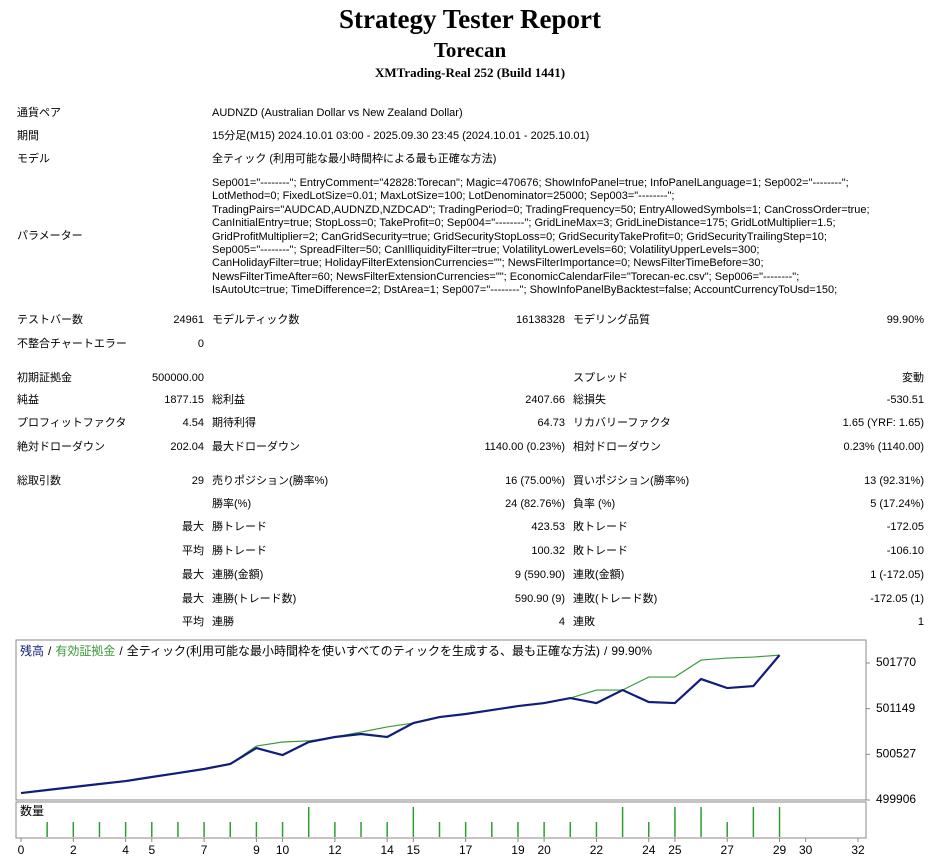 The image size is (940, 862). I want to click on stat-label: 連勝(トレード数), so click(254, 599).